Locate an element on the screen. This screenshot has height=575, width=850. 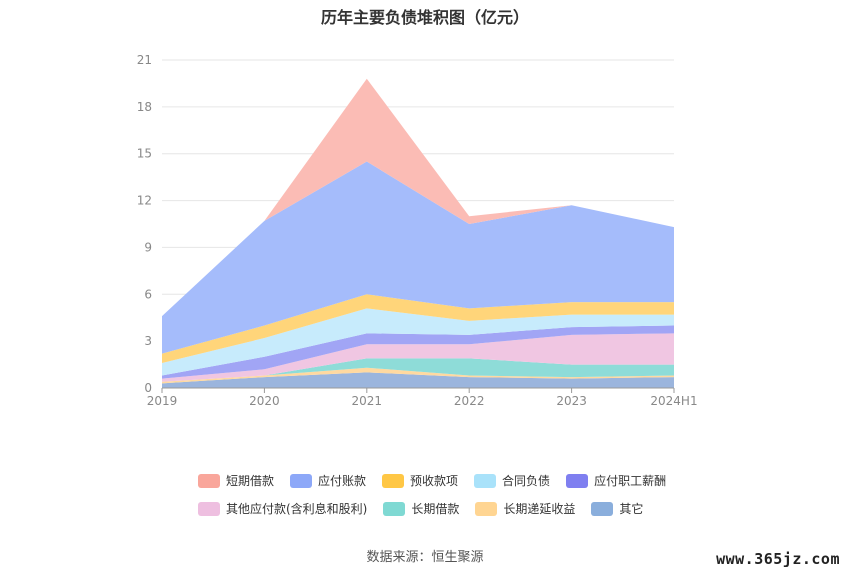
legend-label: 应付账款 is located at coordinates (342, 481).